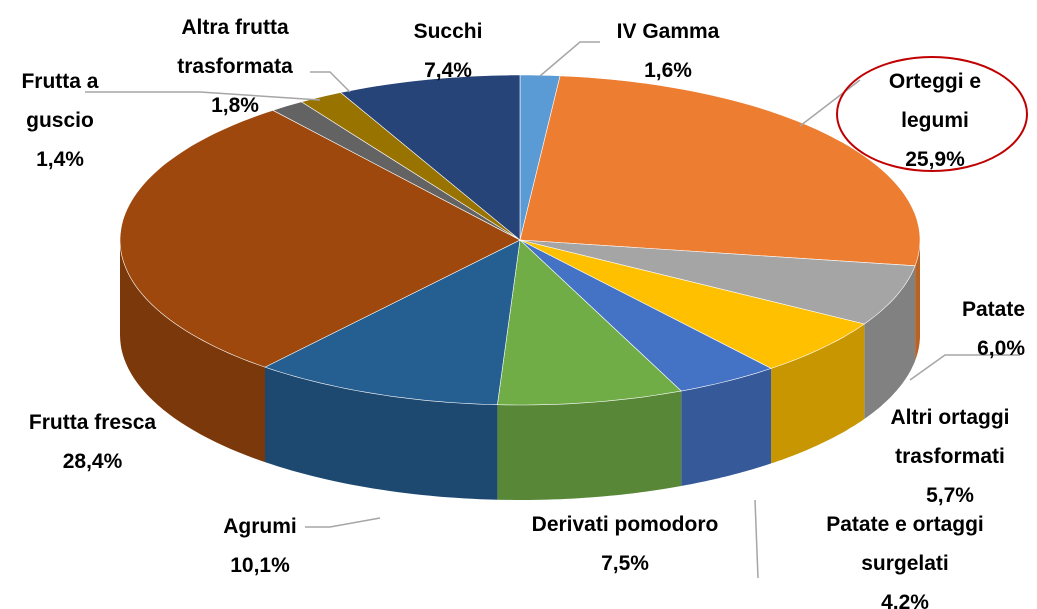 Image resolution: width=1037 pixels, height=609 pixels. What do you see at coordinates (260, 546) in the screenshot?
I see `slice-label: Agrumi 10,1%` at bounding box center [260, 546].